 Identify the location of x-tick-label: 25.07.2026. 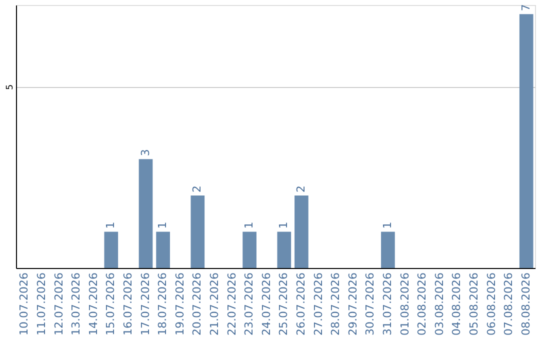
(283, 304).